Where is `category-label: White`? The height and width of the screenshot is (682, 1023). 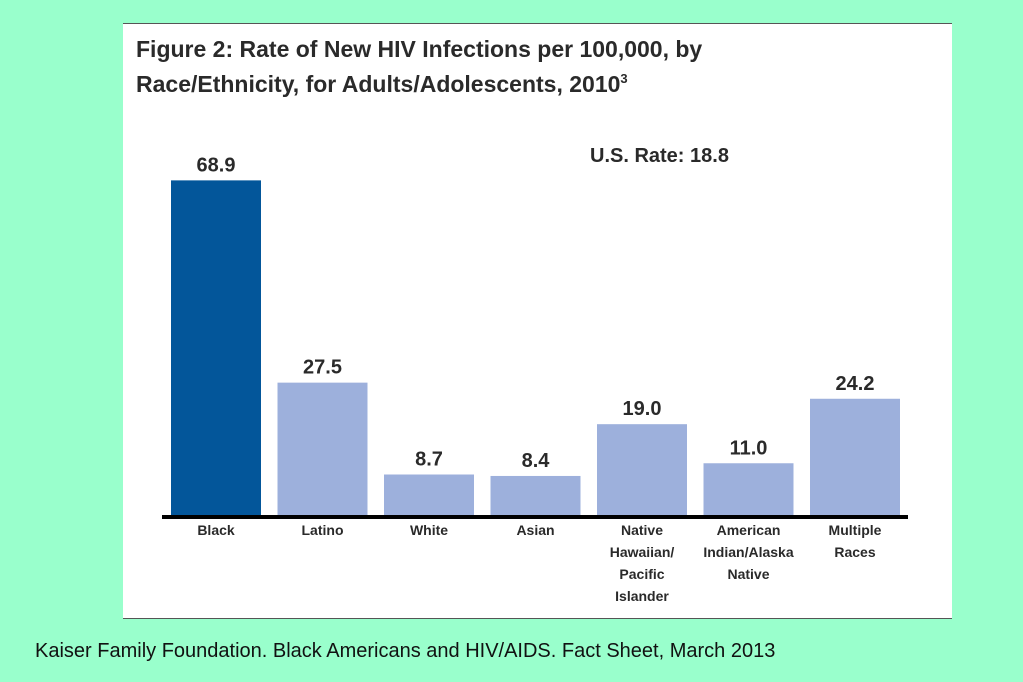 category-label: White is located at coordinates (429, 530).